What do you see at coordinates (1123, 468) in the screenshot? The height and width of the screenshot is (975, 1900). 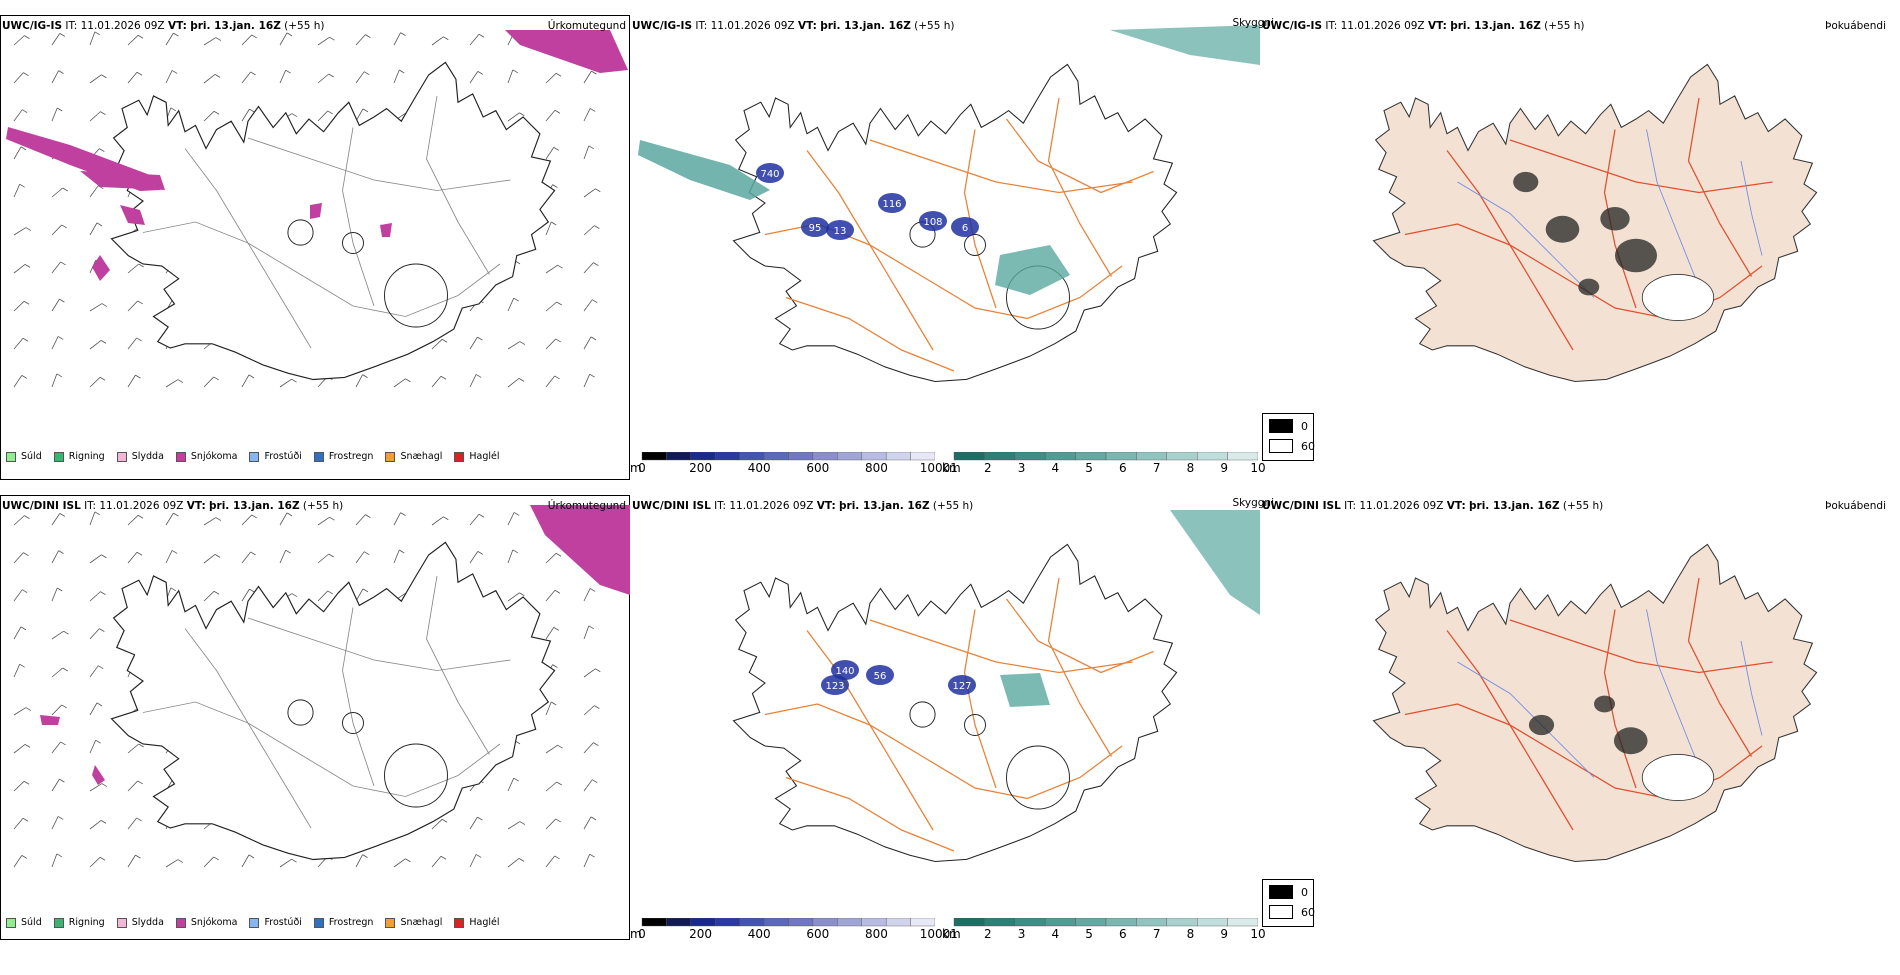 I see `colorbar-tick-label: 6` at bounding box center [1123, 468].